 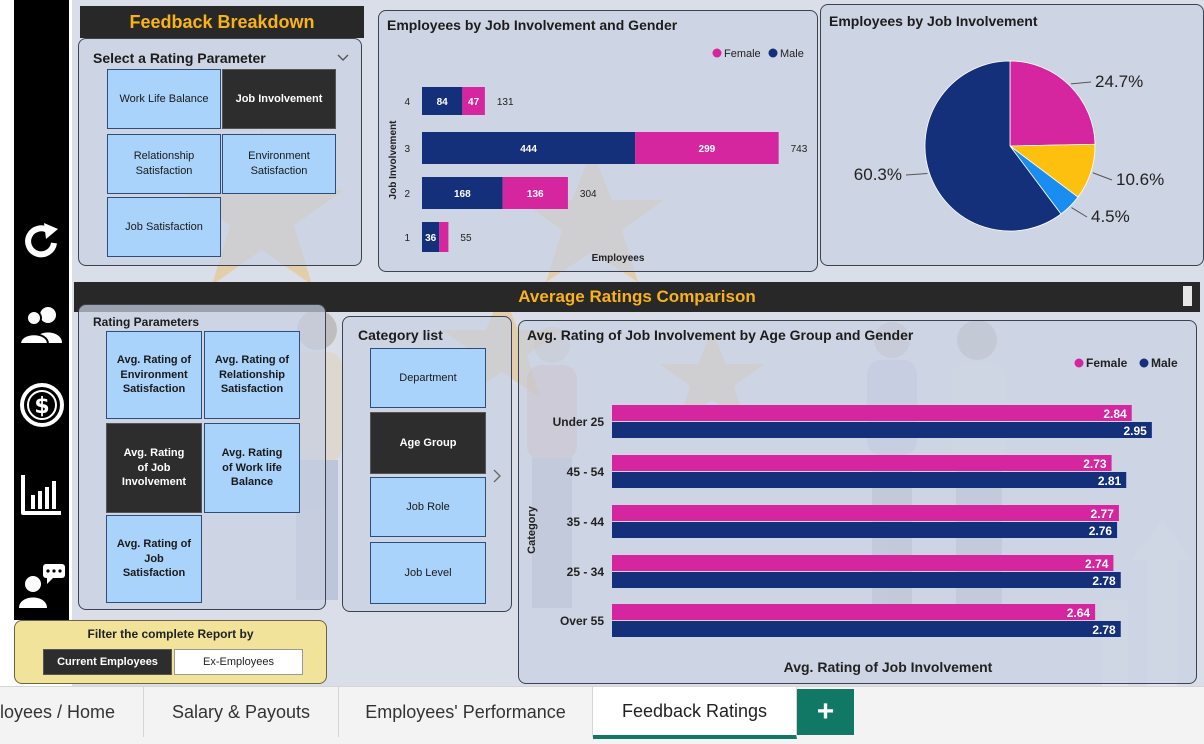 What do you see at coordinates (393, 159) in the screenshot?
I see `y-axis-title: Job Involvement` at bounding box center [393, 159].